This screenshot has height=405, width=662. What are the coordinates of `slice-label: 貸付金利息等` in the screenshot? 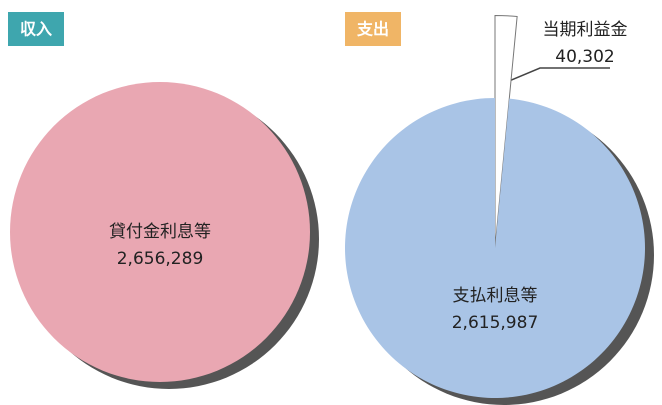 It's located at (160, 232).